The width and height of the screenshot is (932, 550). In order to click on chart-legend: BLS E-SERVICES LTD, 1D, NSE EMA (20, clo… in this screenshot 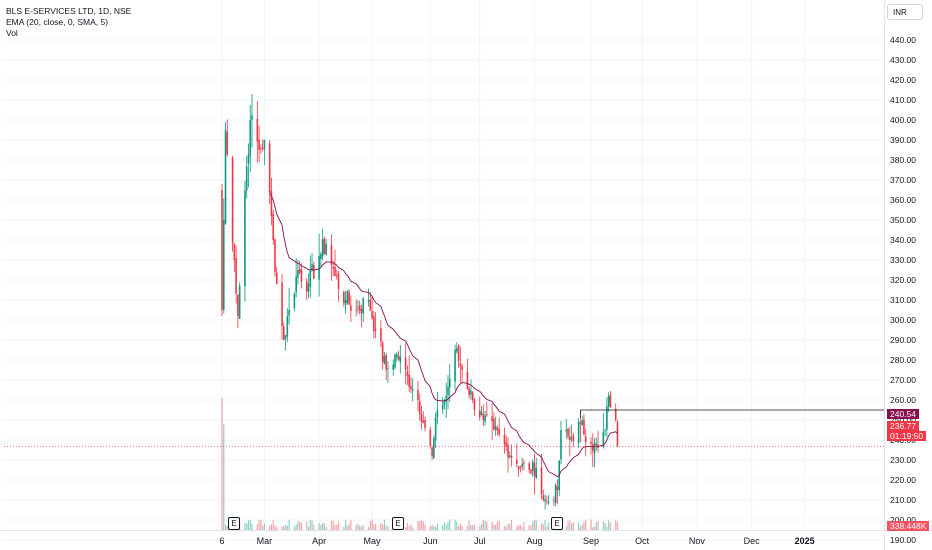, I will do `click(68, 22)`.